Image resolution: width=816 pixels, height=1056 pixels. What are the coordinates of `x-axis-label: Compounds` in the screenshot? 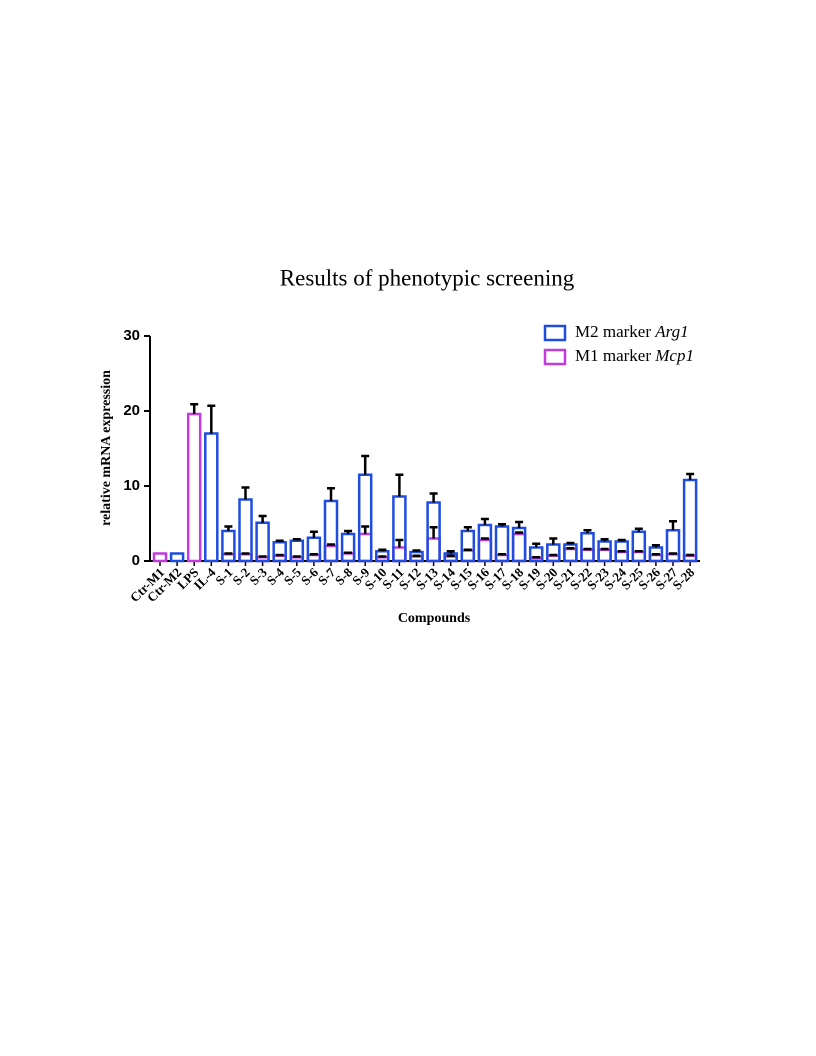 It's located at (434, 618).